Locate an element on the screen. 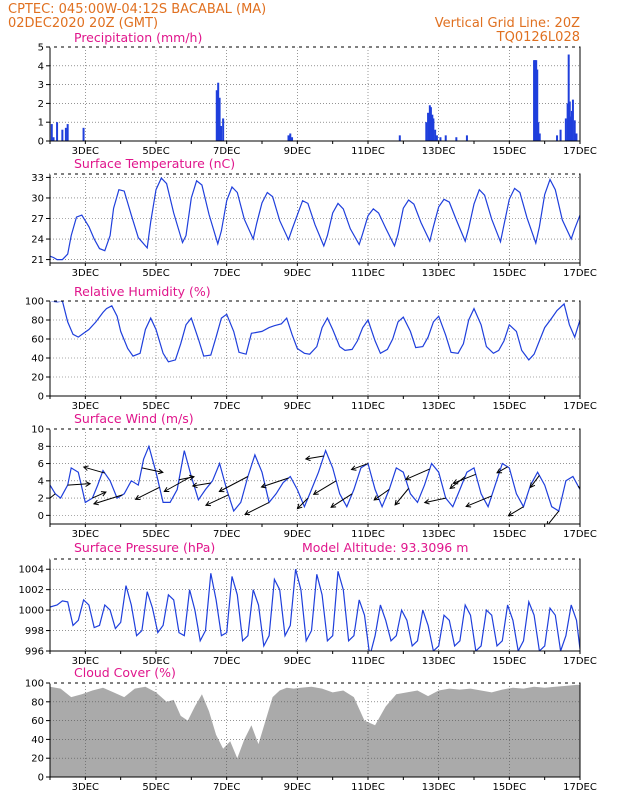  y-tick-label: 8 is located at coordinates (41, 447).